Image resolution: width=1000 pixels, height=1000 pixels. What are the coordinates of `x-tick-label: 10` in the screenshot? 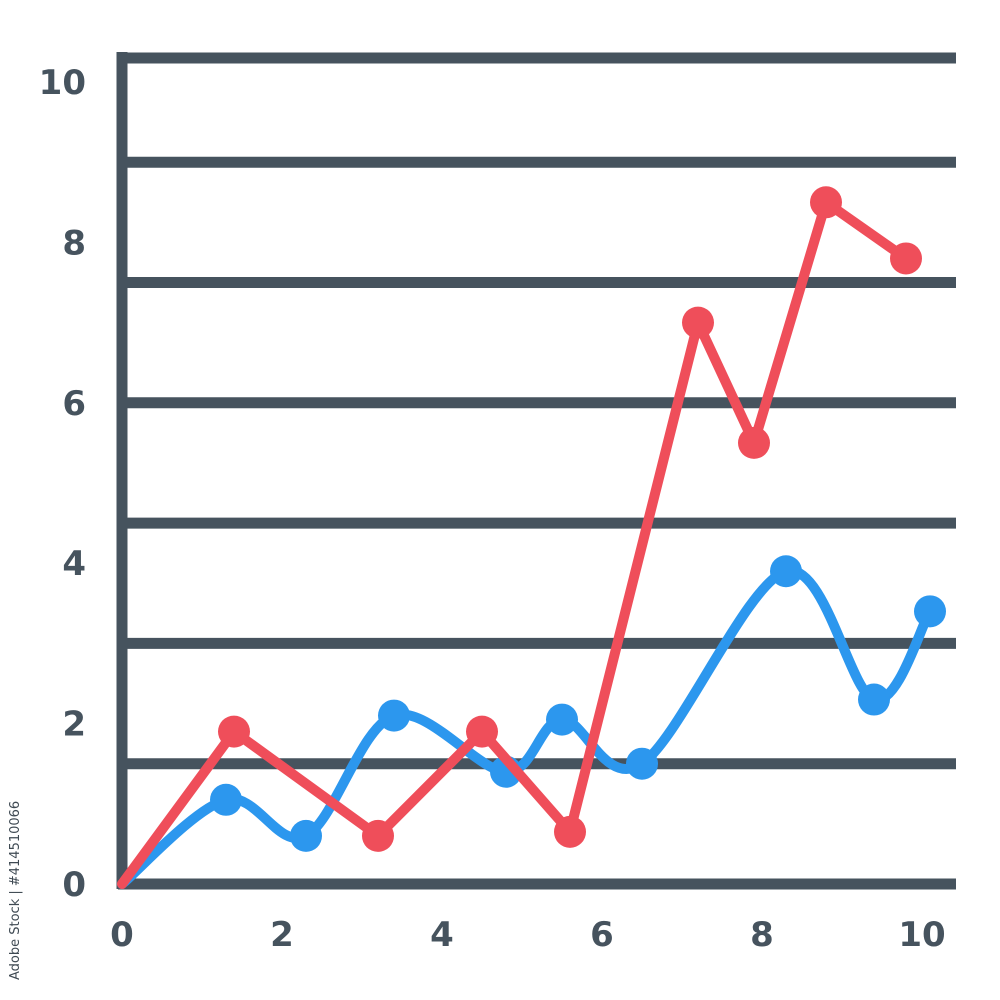 It's located at (921, 935).